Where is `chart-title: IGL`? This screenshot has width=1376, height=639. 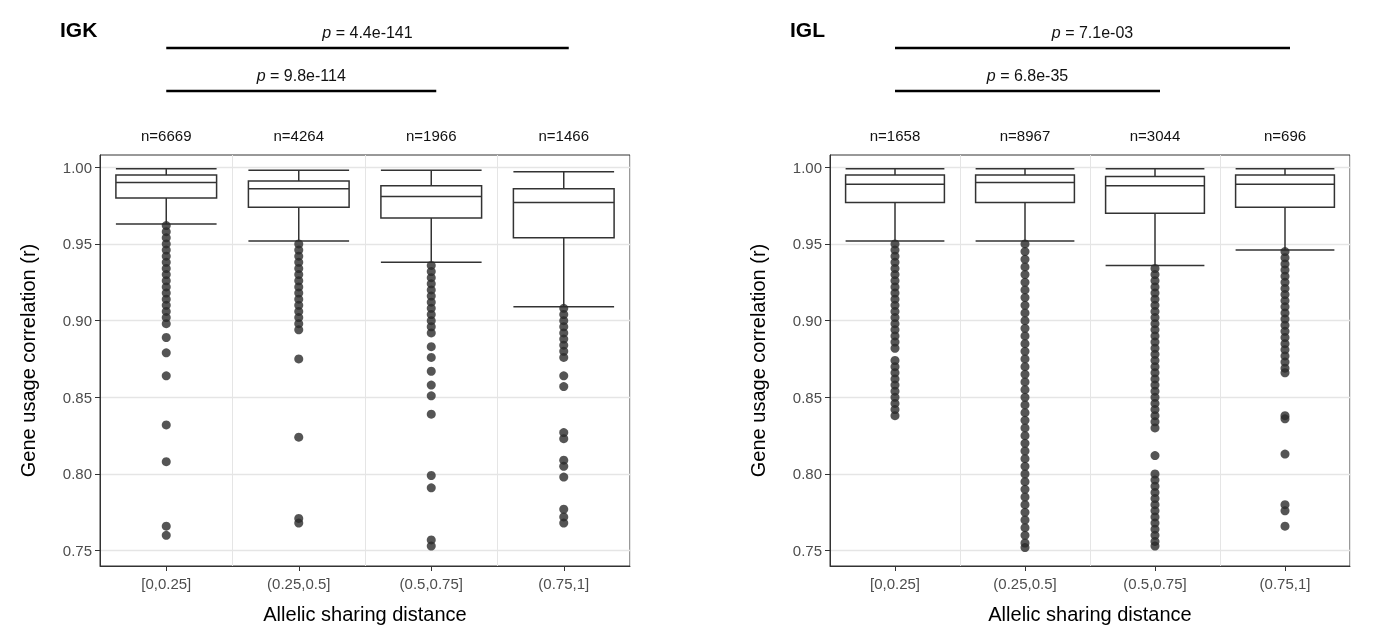
chart-title: IGL is located at coordinates (808, 29).